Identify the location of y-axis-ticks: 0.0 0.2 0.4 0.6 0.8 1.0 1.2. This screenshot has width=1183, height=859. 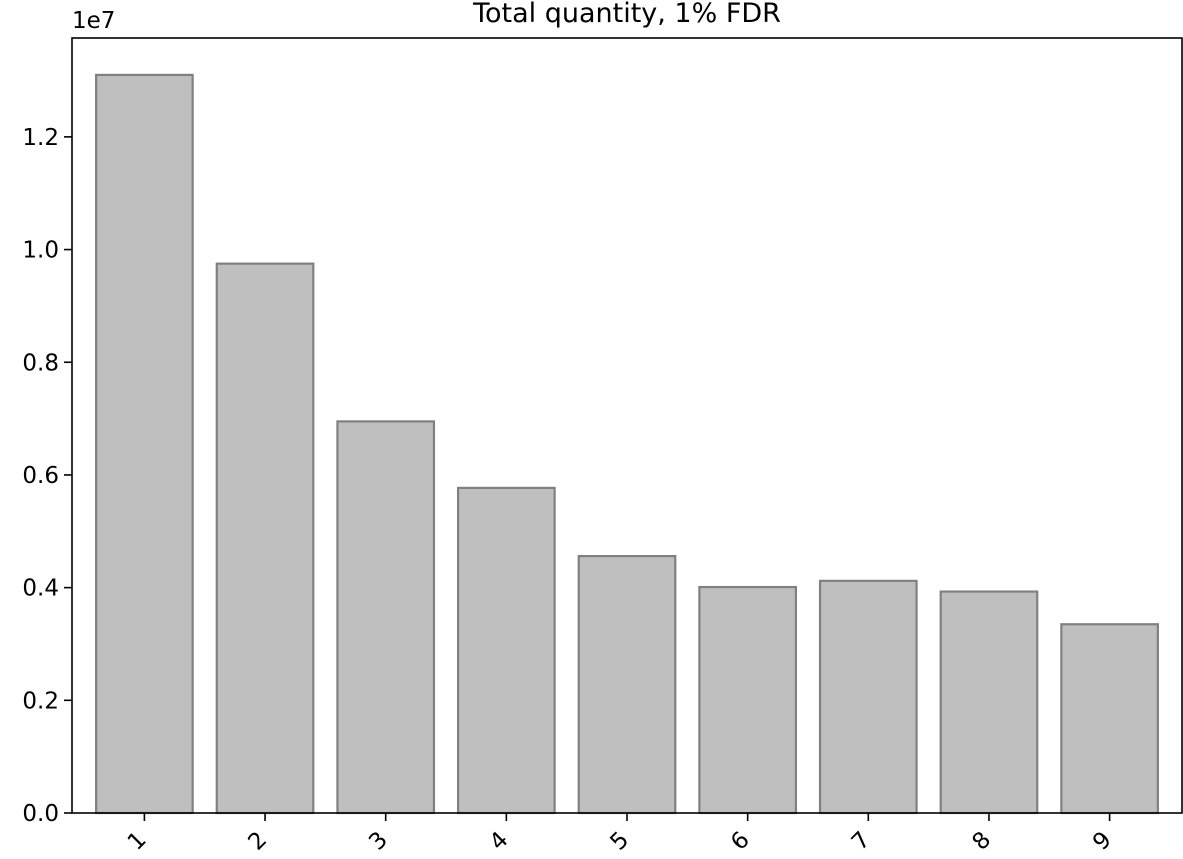
(47, 476).